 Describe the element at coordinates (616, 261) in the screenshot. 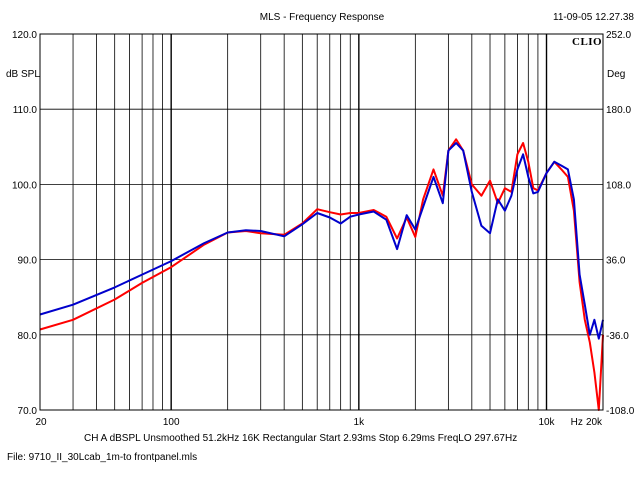

I see `right-tick-label: 36.0` at that location.